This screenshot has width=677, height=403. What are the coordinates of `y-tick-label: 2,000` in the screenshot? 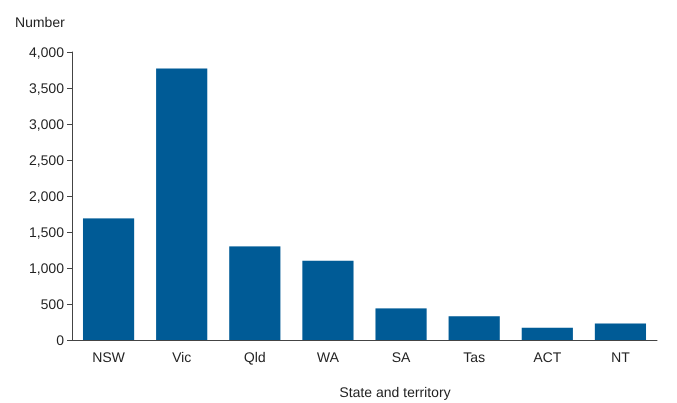 It's located at (46, 196).